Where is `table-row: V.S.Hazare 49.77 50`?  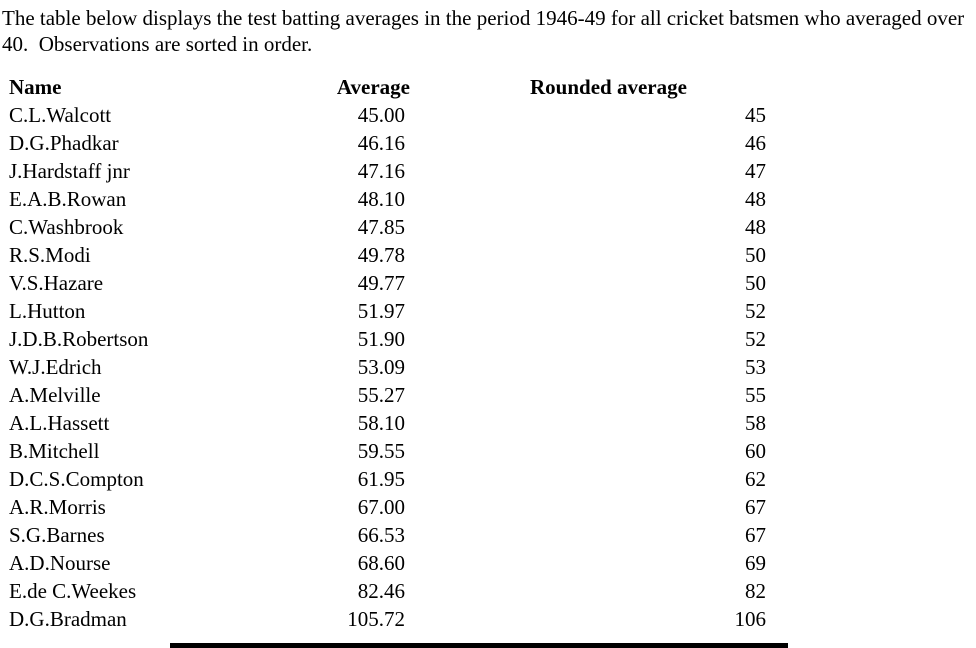 table-row: V.S.Hazare 49.77 50 is located at coordinates (488, 283).